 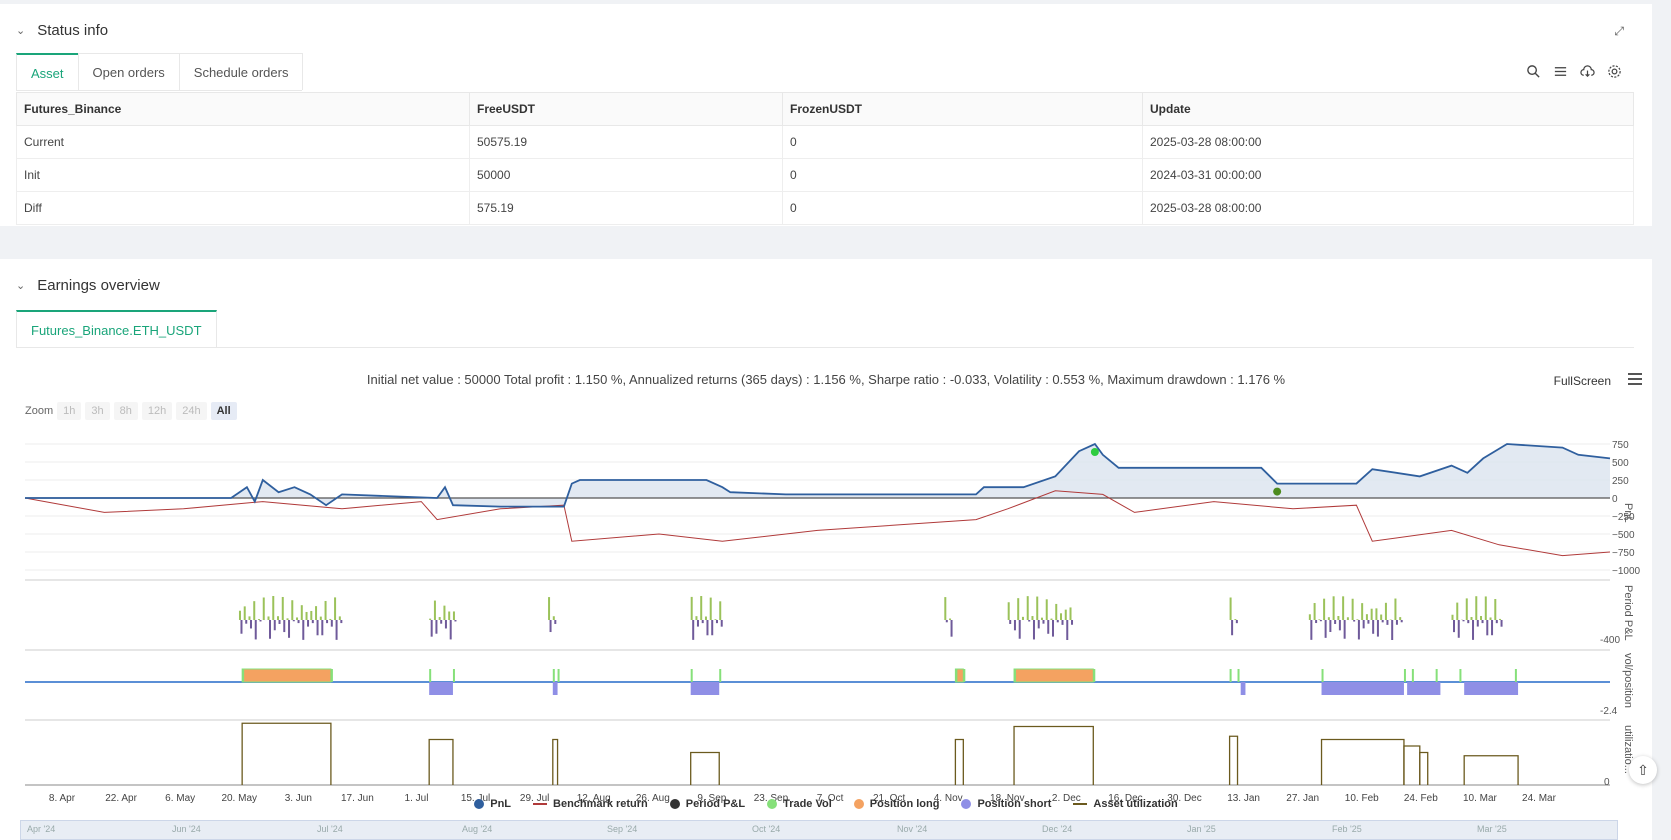 What do you see at coordinates (186, 829) in the screenshot?
I see `navigator-tick-label: Jun '24` at bounding box center [186, 829].